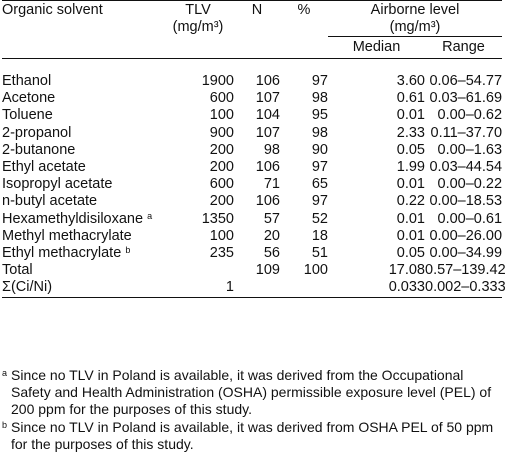  I want to click on tlv-cell: 1, so click(198, 288).